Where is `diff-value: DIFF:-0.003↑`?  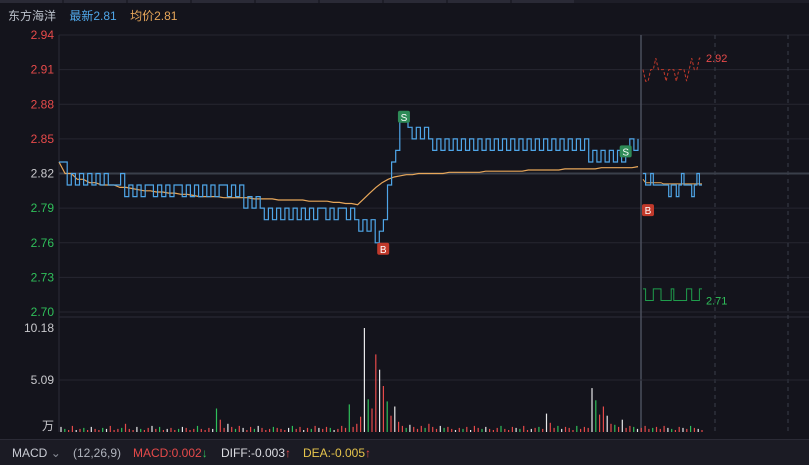 diff-value: DIFF:-0.003↑ is located at coordinates (256, 453).